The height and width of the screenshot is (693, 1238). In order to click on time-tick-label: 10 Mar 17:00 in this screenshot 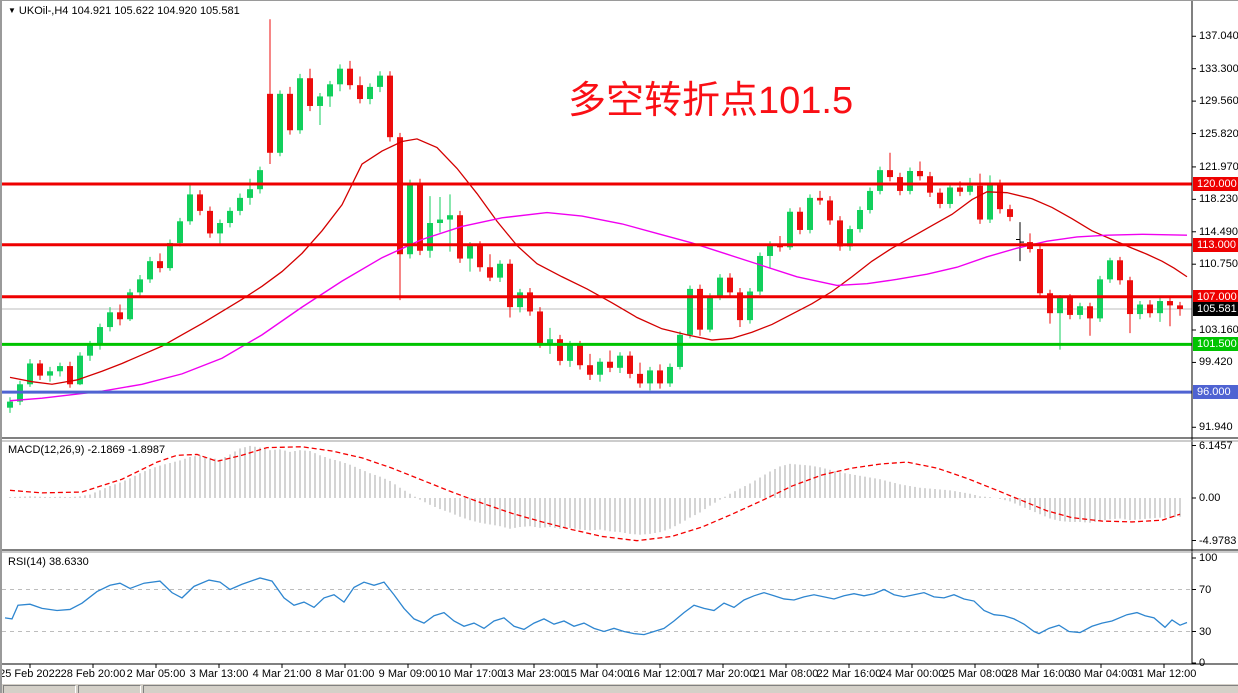, I will do `click(471, 674)`.